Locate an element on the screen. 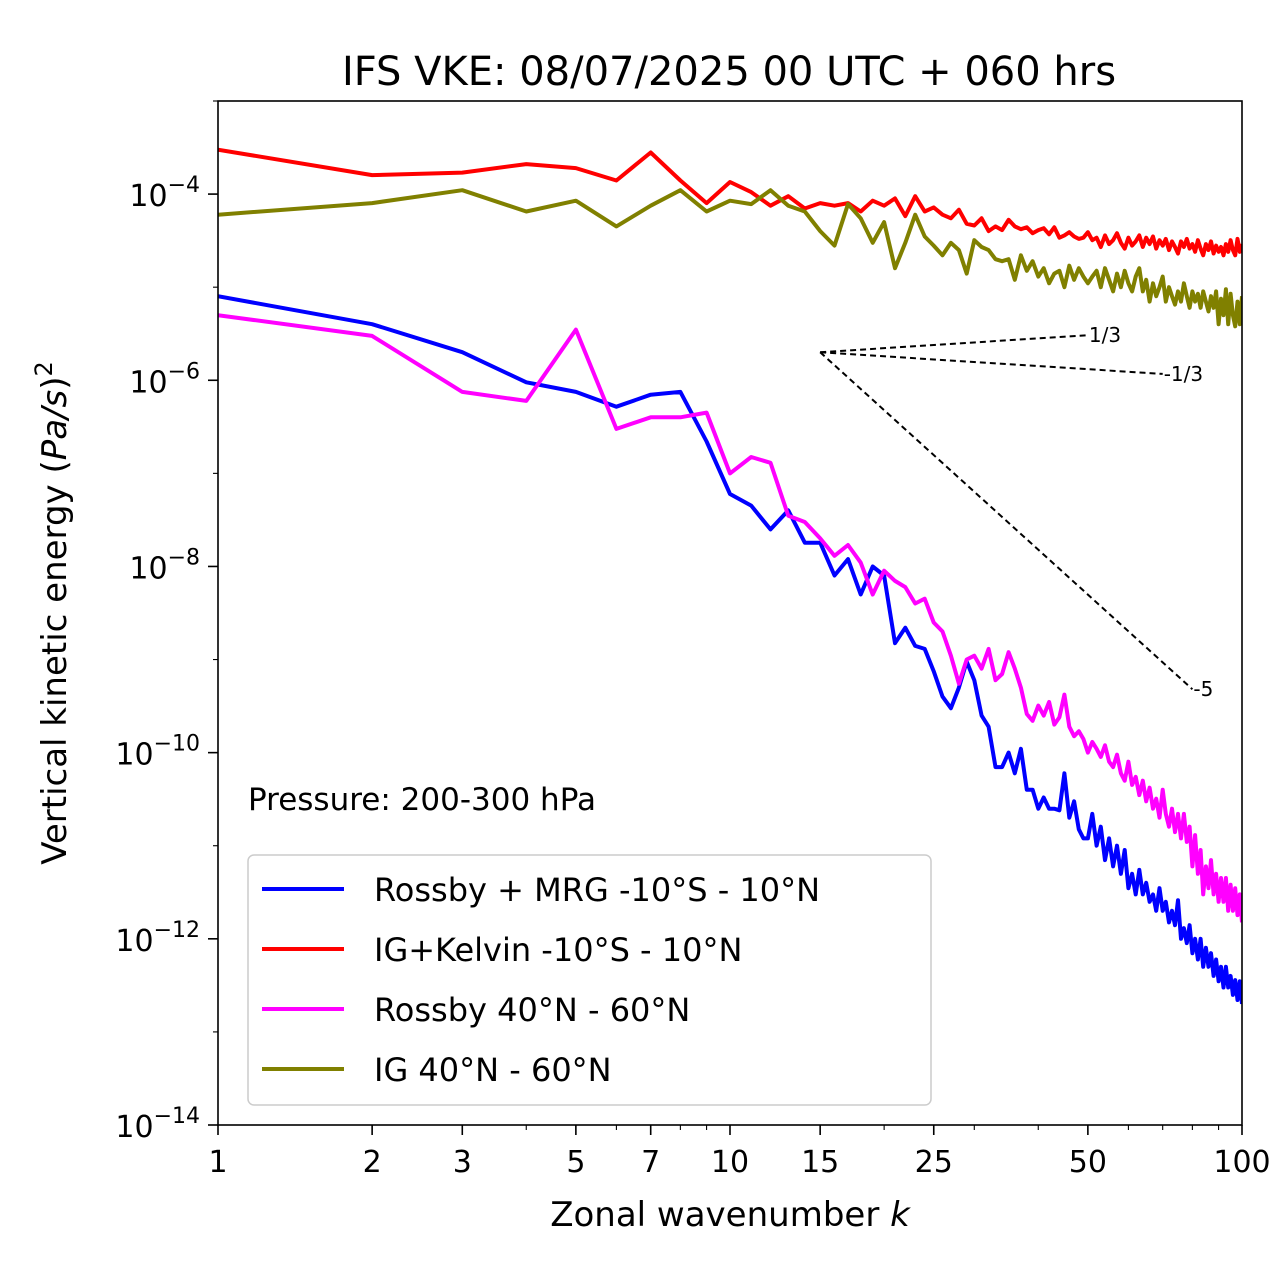 This screenshot has height=1288, width=1280. reference-slope-label: -5 is located at coordinates (1203, 689).